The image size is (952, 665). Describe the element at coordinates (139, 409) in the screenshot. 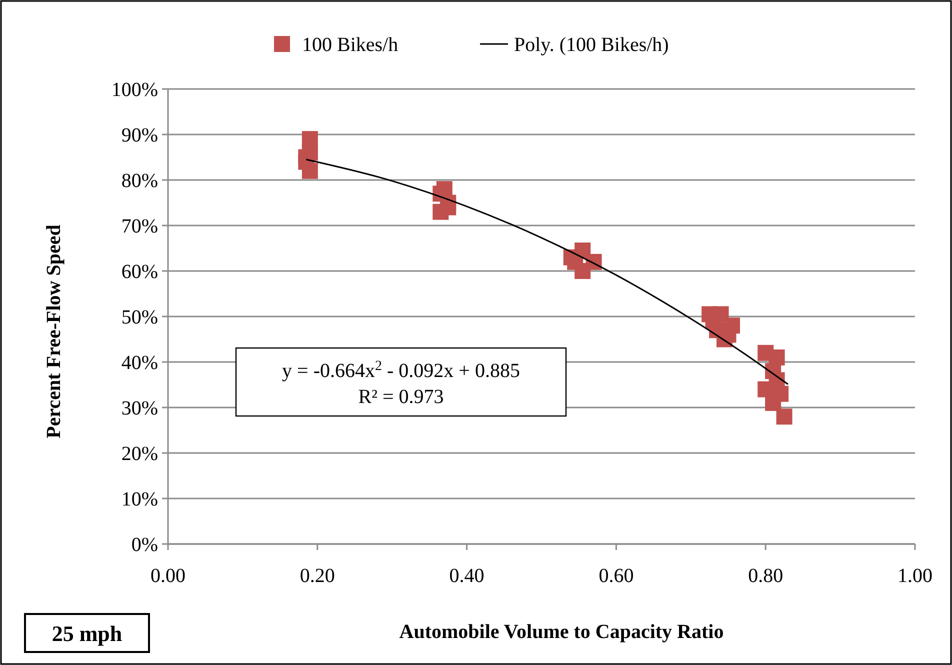

I see `y-tick-label: 30%` at that location.